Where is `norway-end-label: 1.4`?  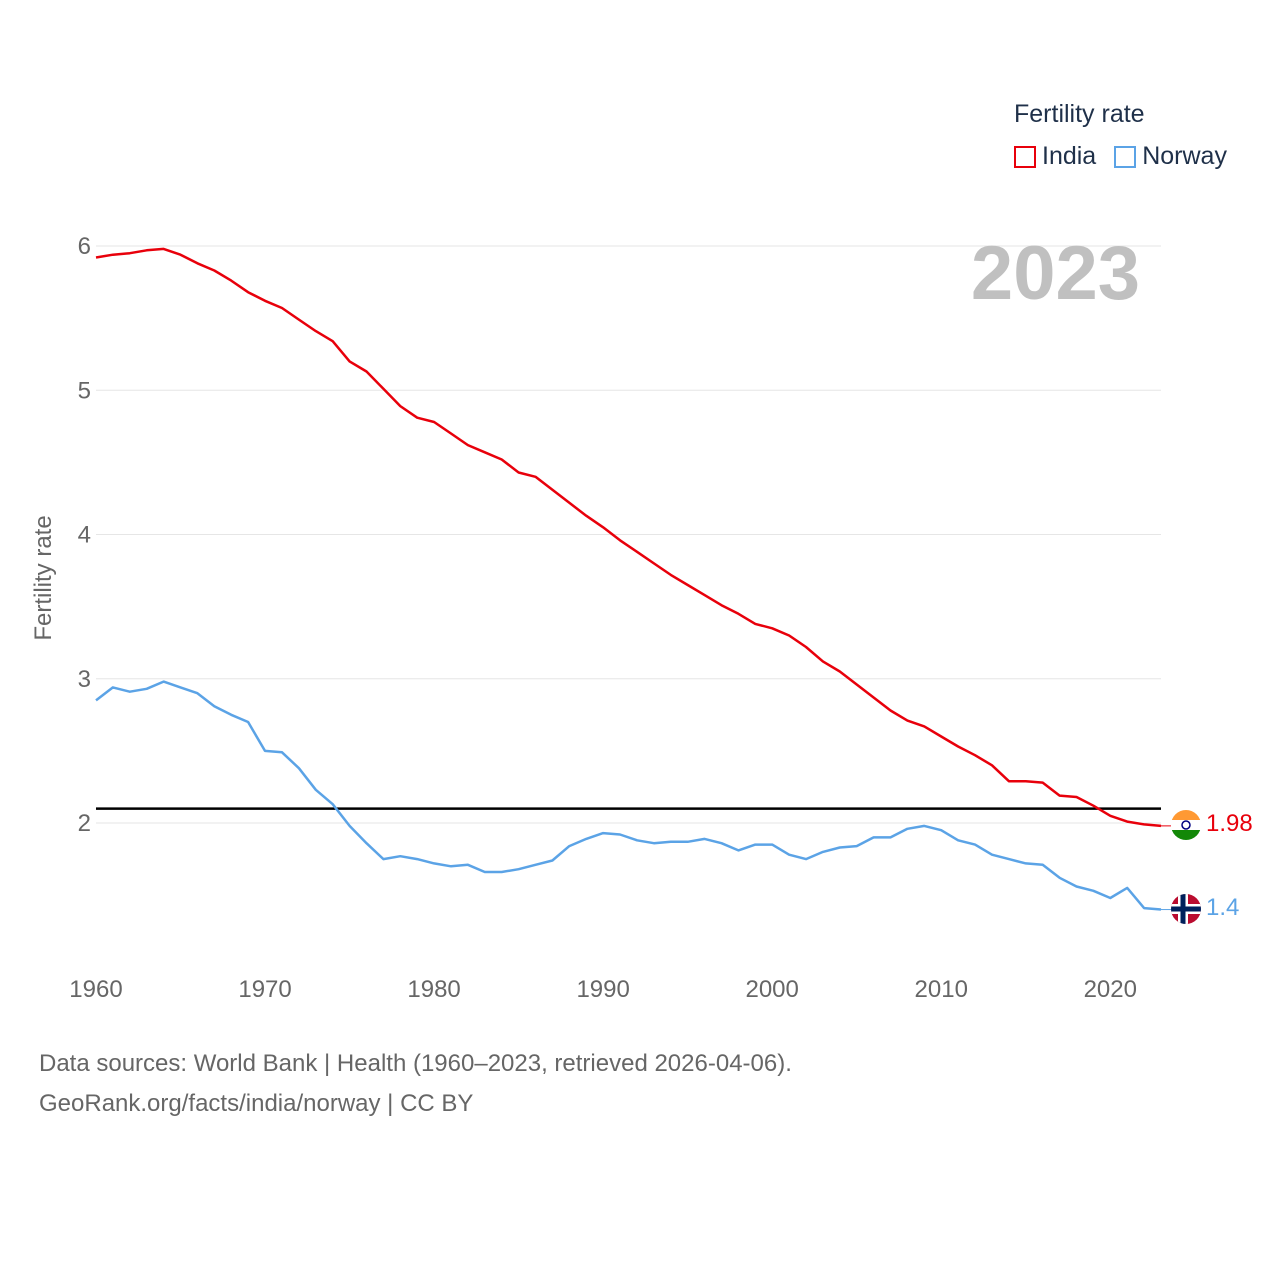 norway-end-label: 1.4 is located at coordinates (1222, 907).